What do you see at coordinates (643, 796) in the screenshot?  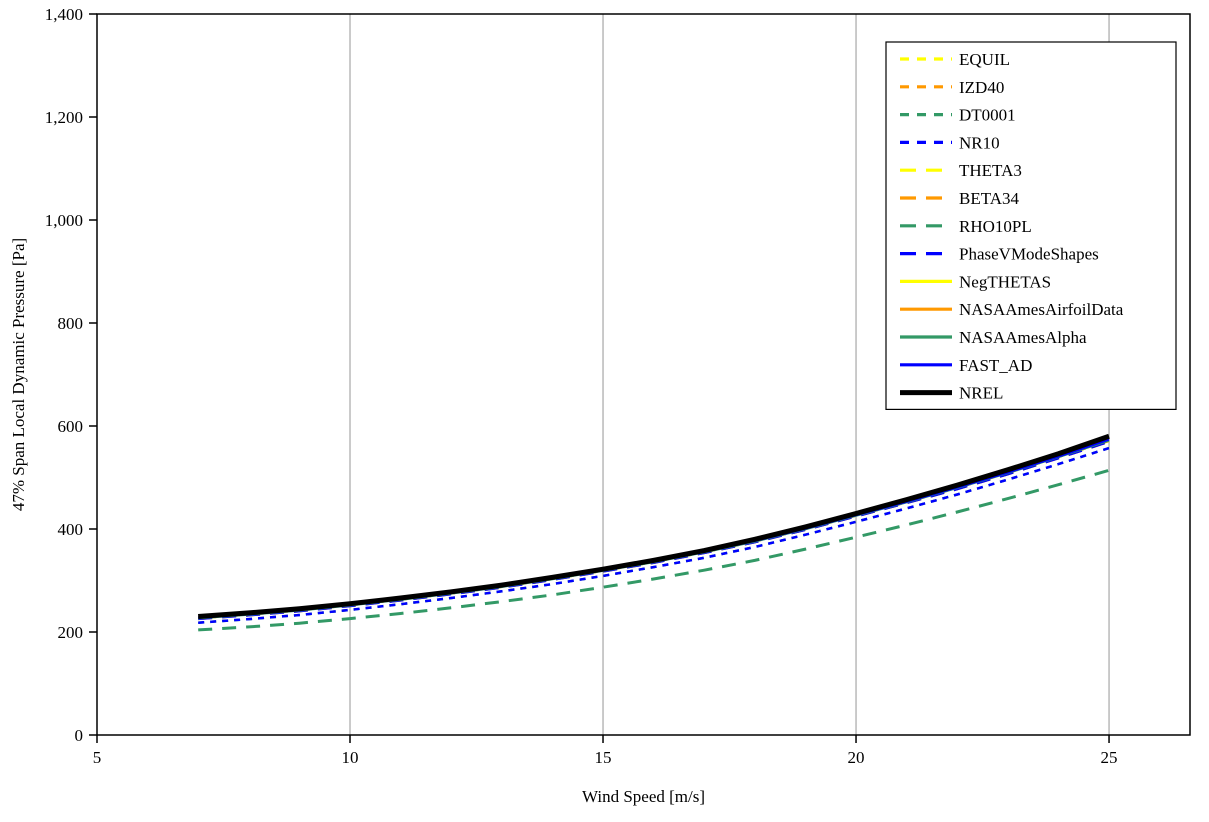 I see `x-axis-title: Wind Speed [m/s]` at bounding box center [643, 796].